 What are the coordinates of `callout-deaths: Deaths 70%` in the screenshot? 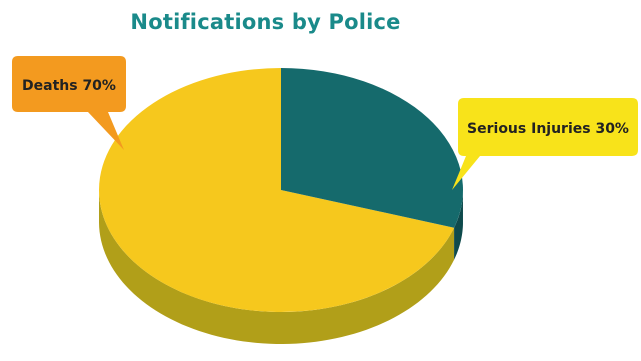 It's located at (69, 103).